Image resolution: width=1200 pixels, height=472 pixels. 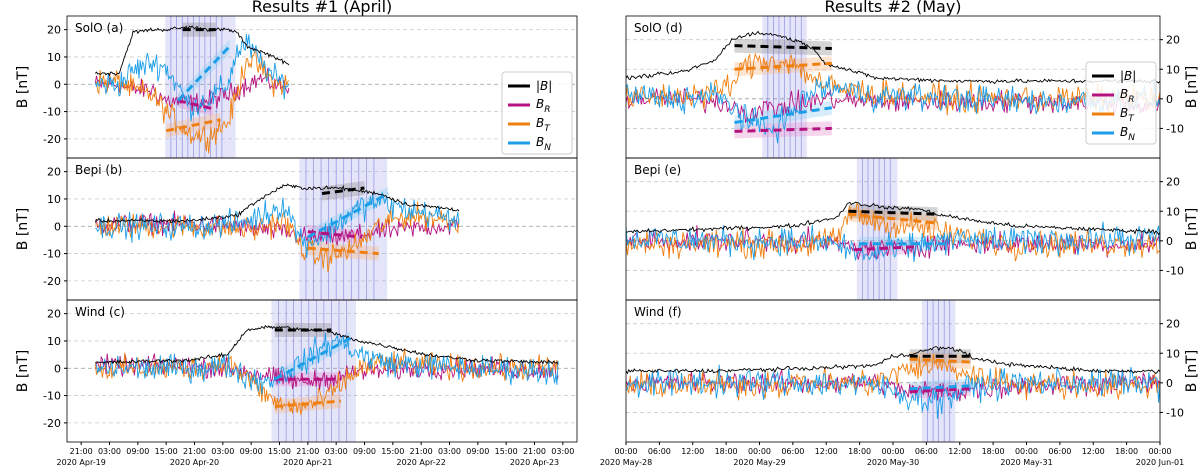 I want to click on xtick-date: 2020 May-30, so click(x=893, y=462).